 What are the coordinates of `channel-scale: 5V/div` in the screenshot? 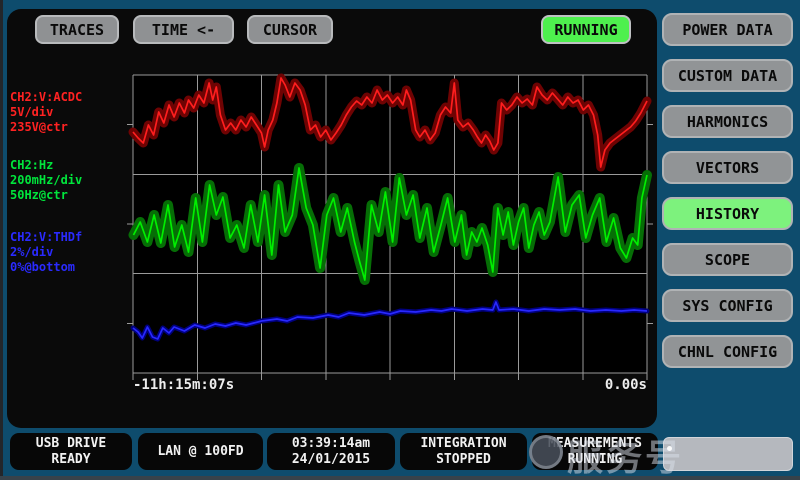 It's located at (32, 112).